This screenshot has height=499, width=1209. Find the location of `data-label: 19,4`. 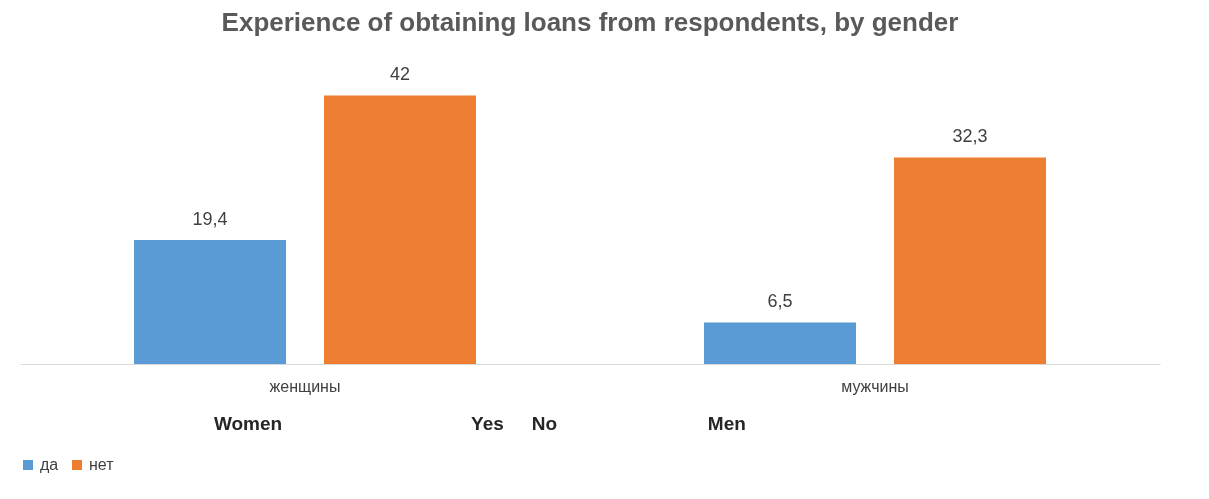

data-label: 19,4 is located at coordinates (210, 218).